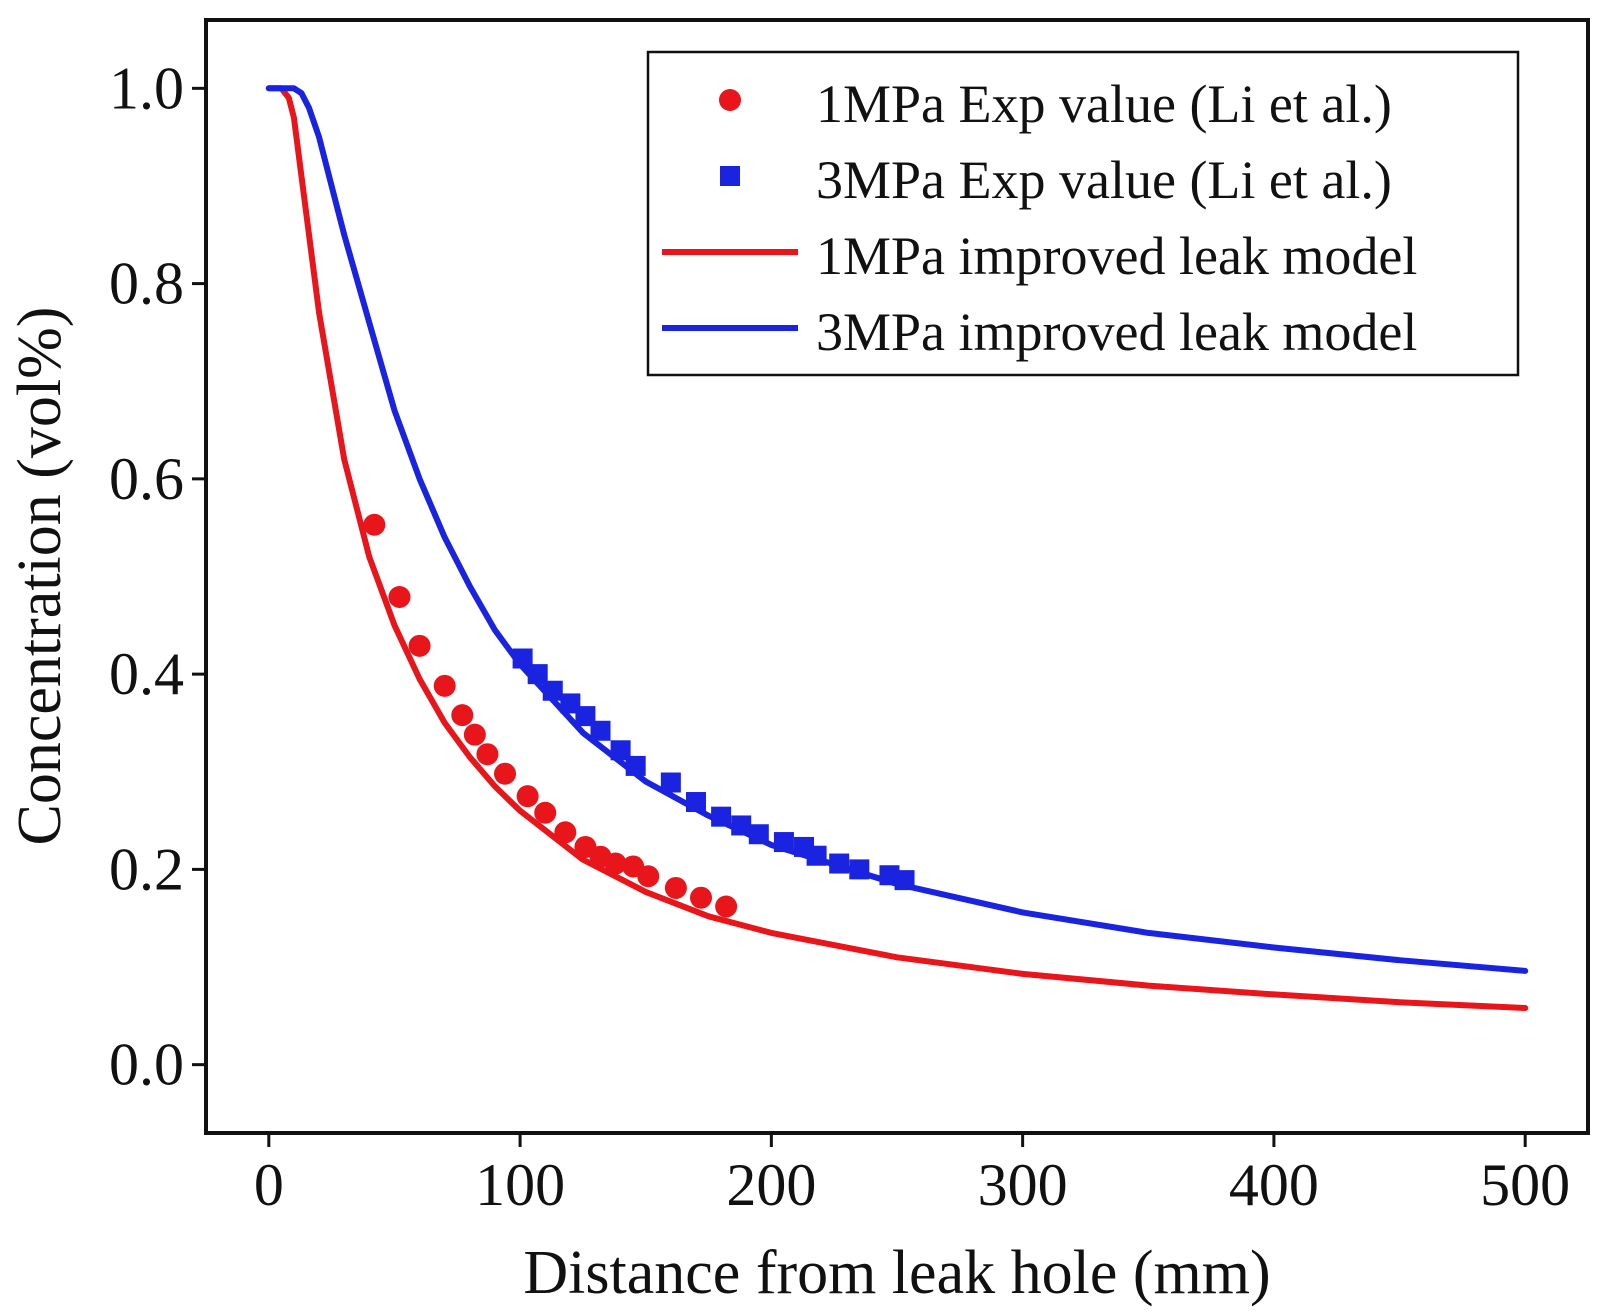 This screenshot has height=1316, width=1610. Describe the element at coordinates (40, 576) in the screenshot. I see `y-axis-title: Concentration (vol%)` at that location.